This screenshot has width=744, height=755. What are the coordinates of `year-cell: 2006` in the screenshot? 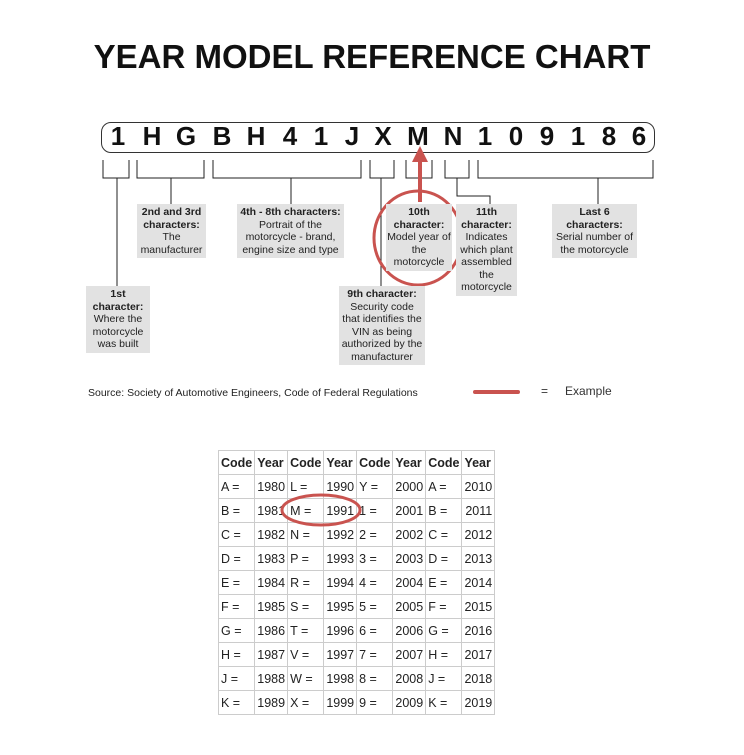 It's located at (409, 630).